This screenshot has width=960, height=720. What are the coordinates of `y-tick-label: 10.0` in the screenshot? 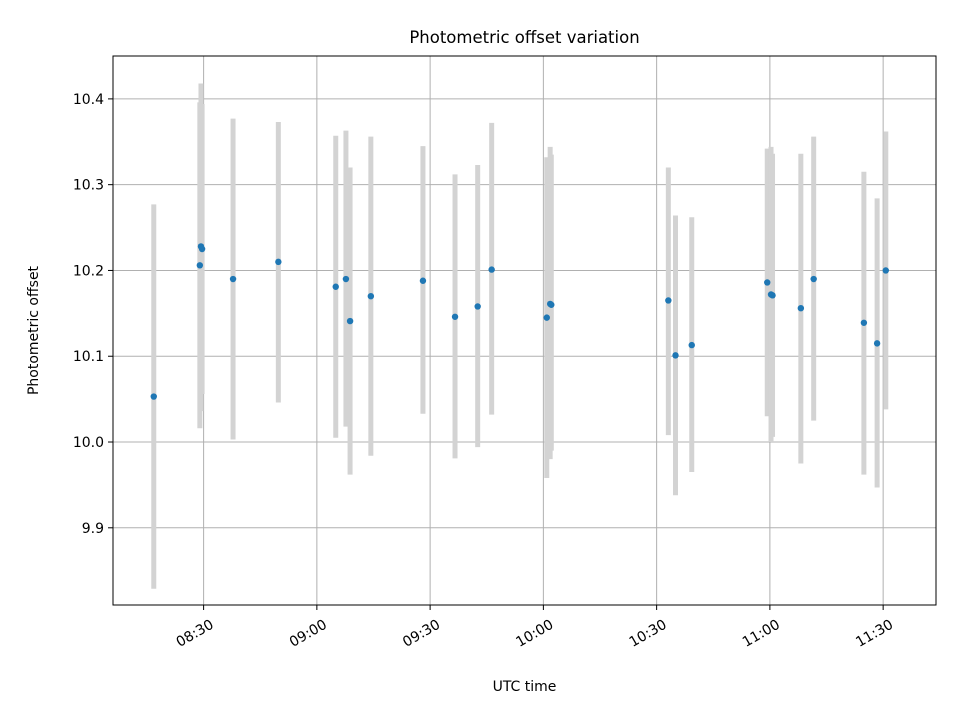 It's located at (88, 443).